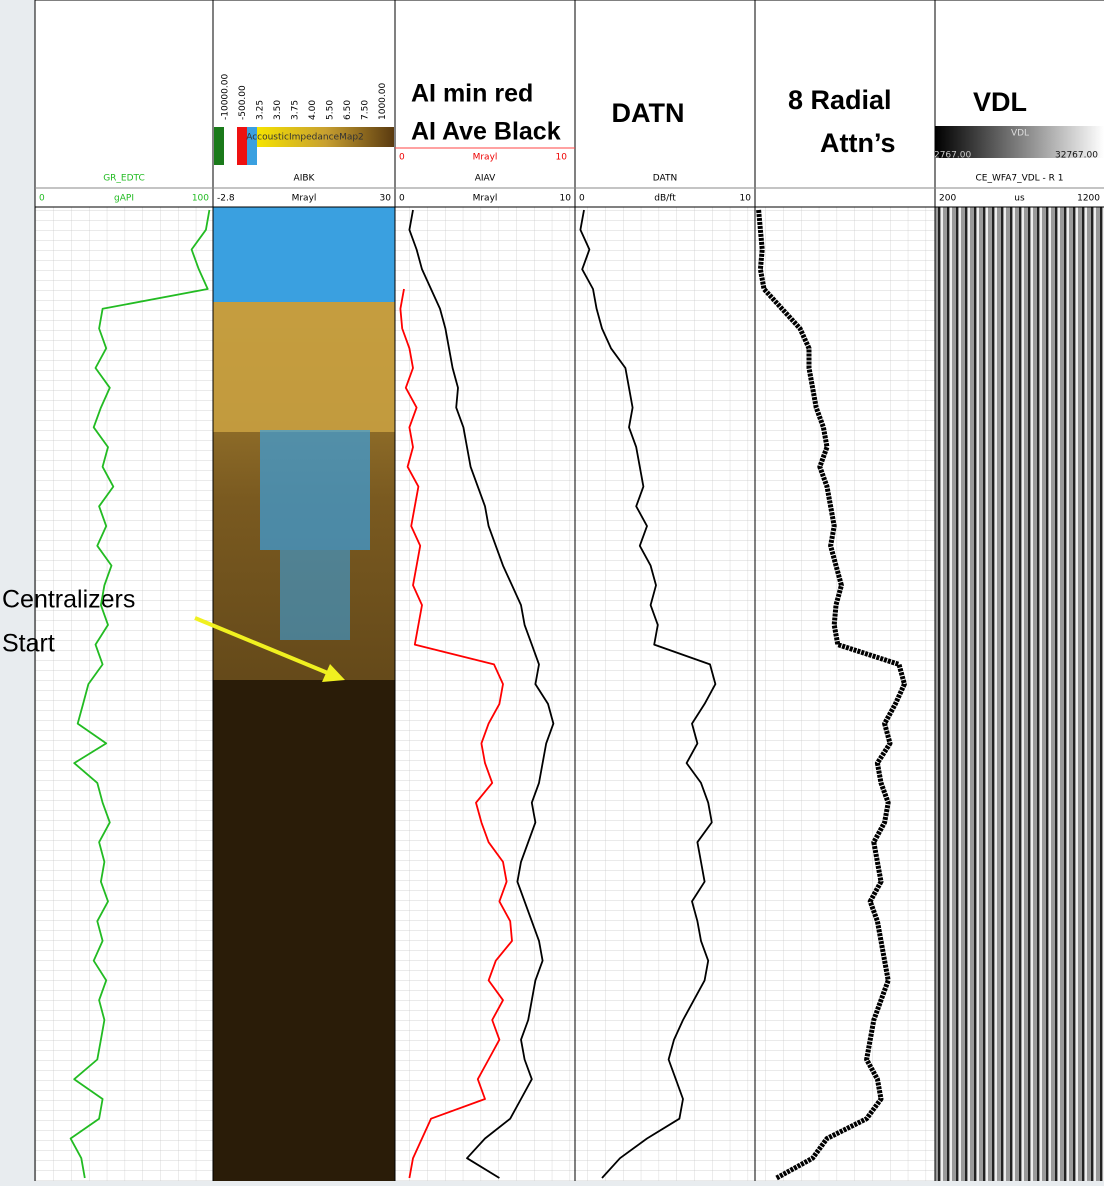  What do you see at coordinates (226, 199) in the screenshot?
I see `scale-min: -2.8` at bounding box center [226, 199].